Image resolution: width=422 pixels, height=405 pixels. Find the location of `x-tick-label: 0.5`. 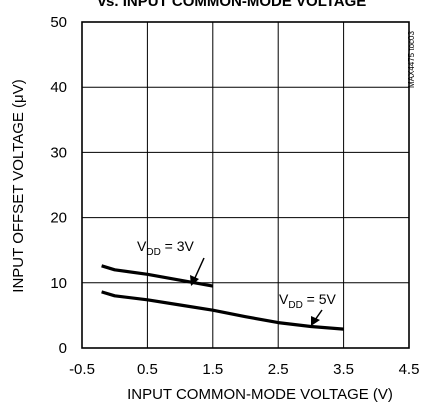

x-tick-label: 0.5 is located at coordinates (147, 369).